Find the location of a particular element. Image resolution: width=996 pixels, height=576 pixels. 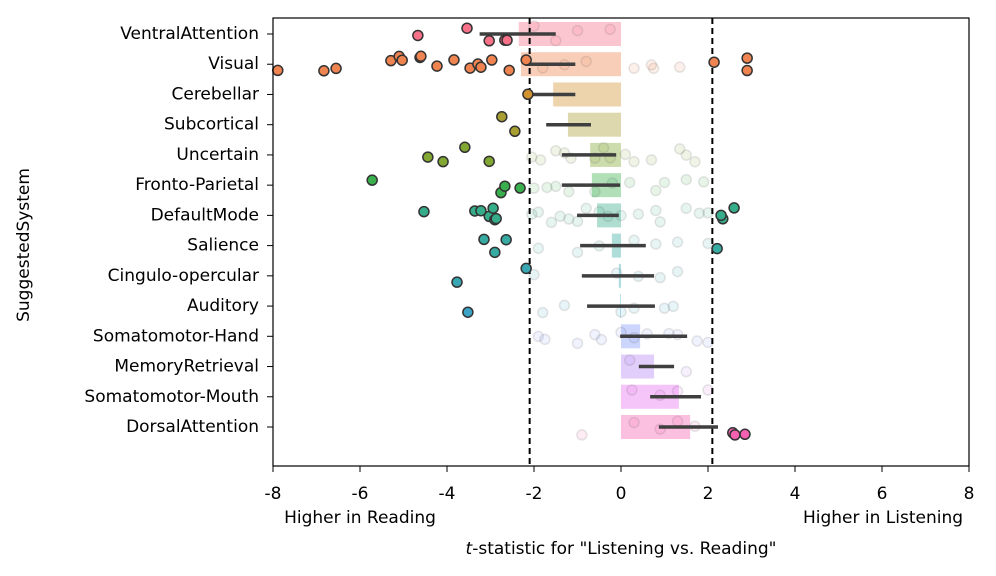

y-tick-label: Visual is located at coordinates (233, 64).